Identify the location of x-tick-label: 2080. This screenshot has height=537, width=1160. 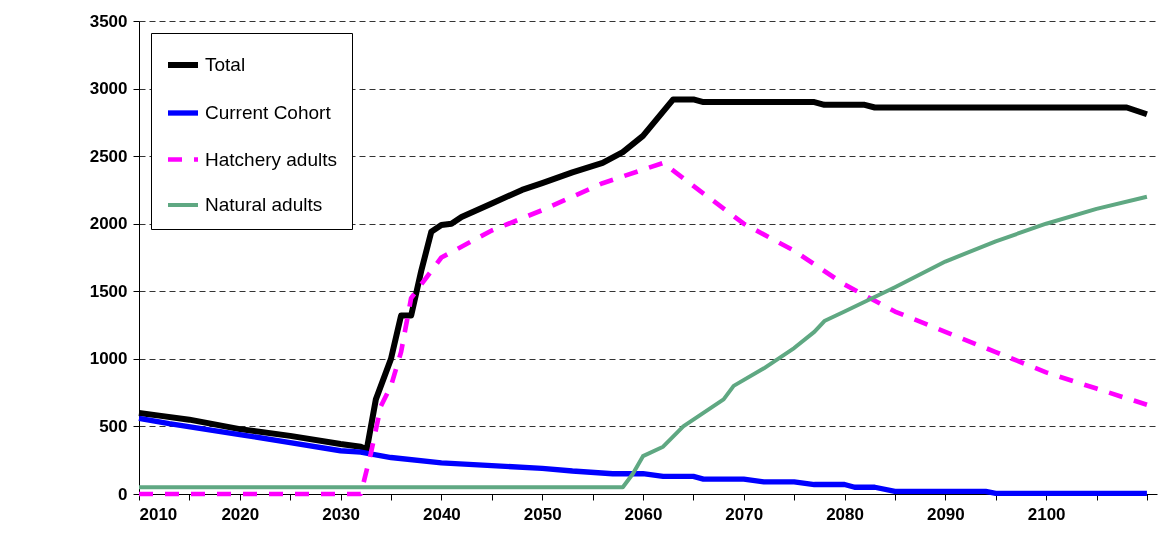
(845, 514).